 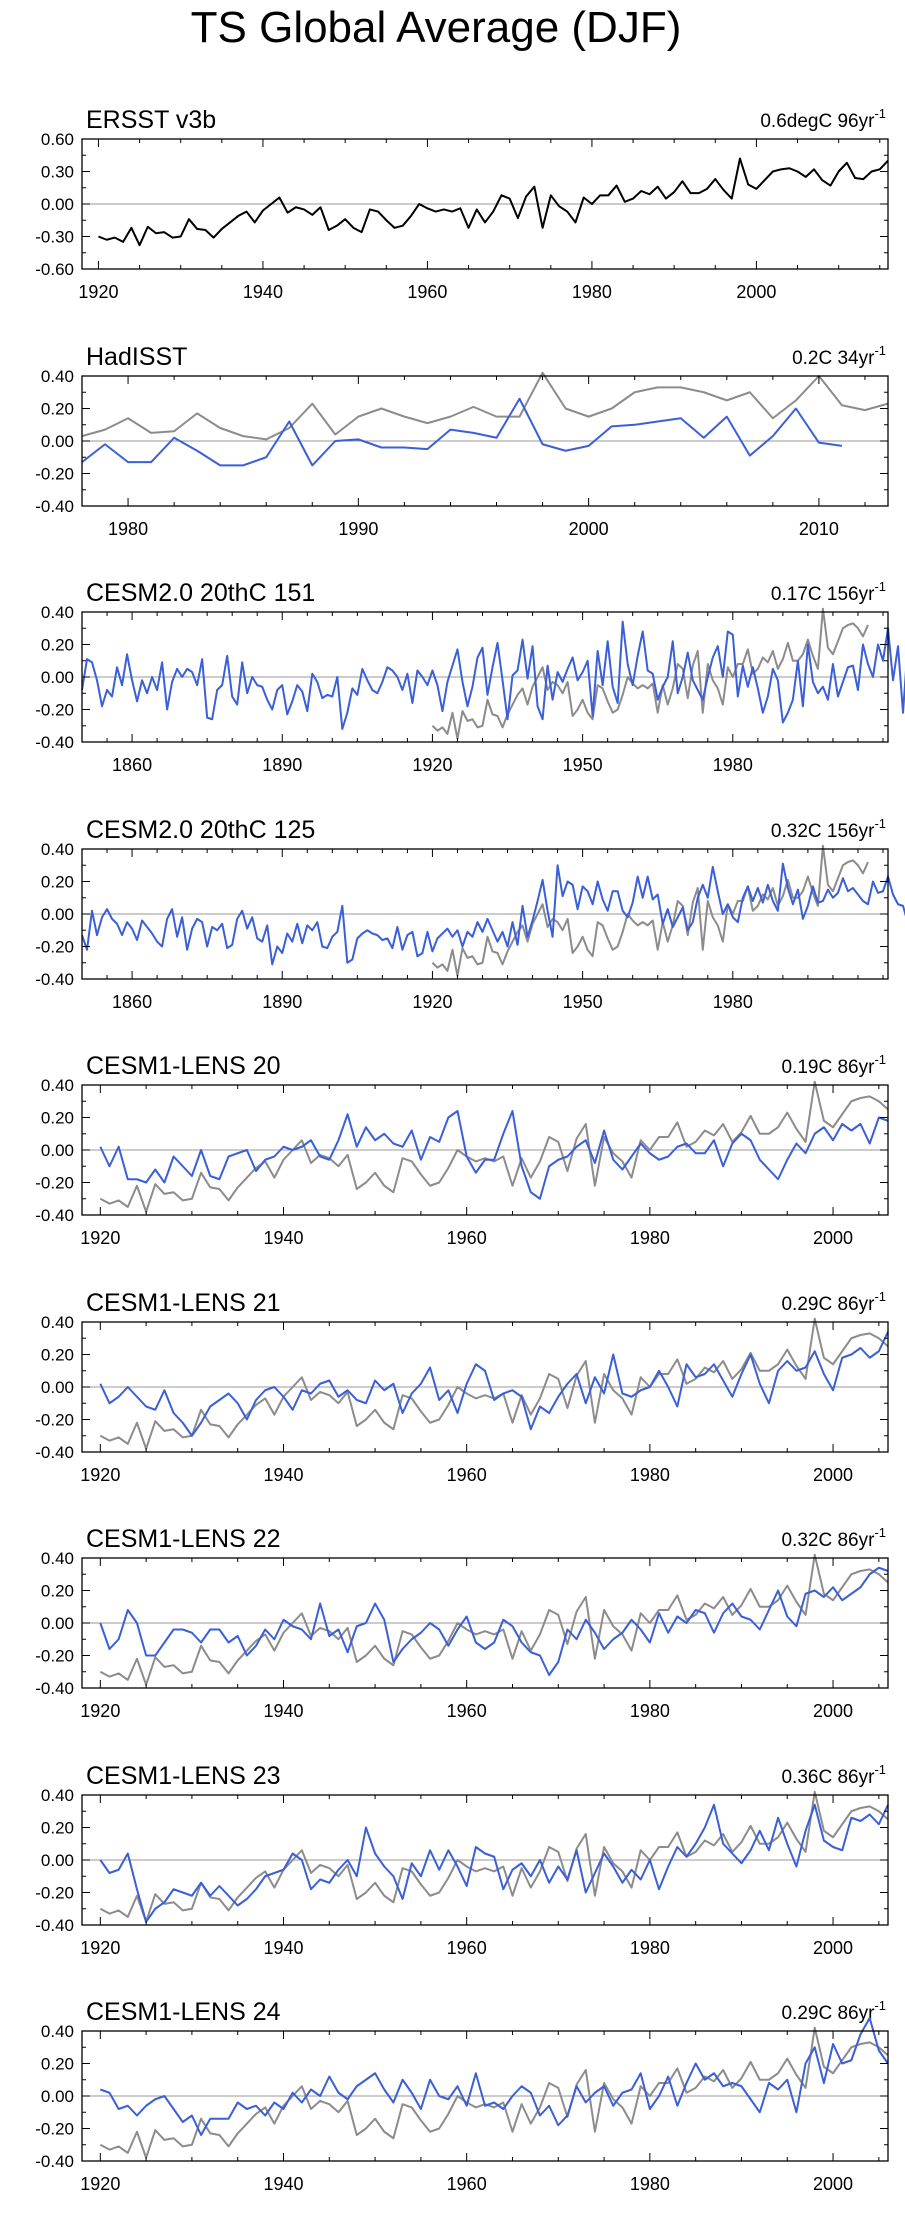 What do you see at coordinates (54, 269) in the screenshot?
I see `y-tick-label: -0.60` at bounding box center [54, 269].